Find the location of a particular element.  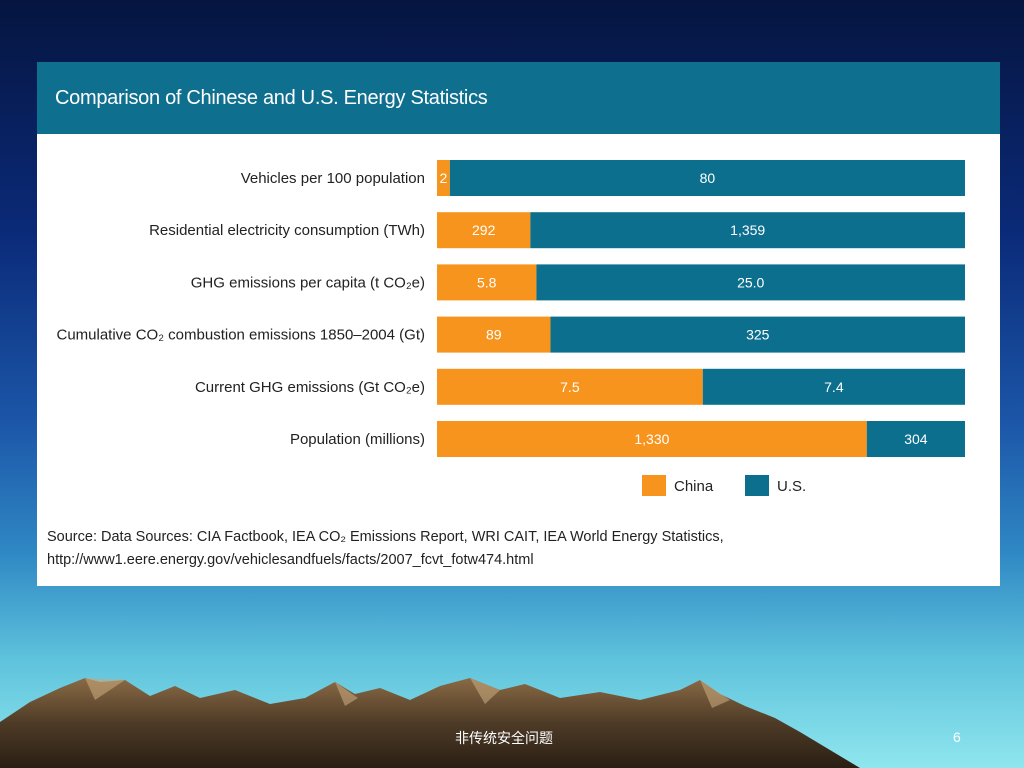

slide-page-number: 6 is located at coordinates (957, 737).